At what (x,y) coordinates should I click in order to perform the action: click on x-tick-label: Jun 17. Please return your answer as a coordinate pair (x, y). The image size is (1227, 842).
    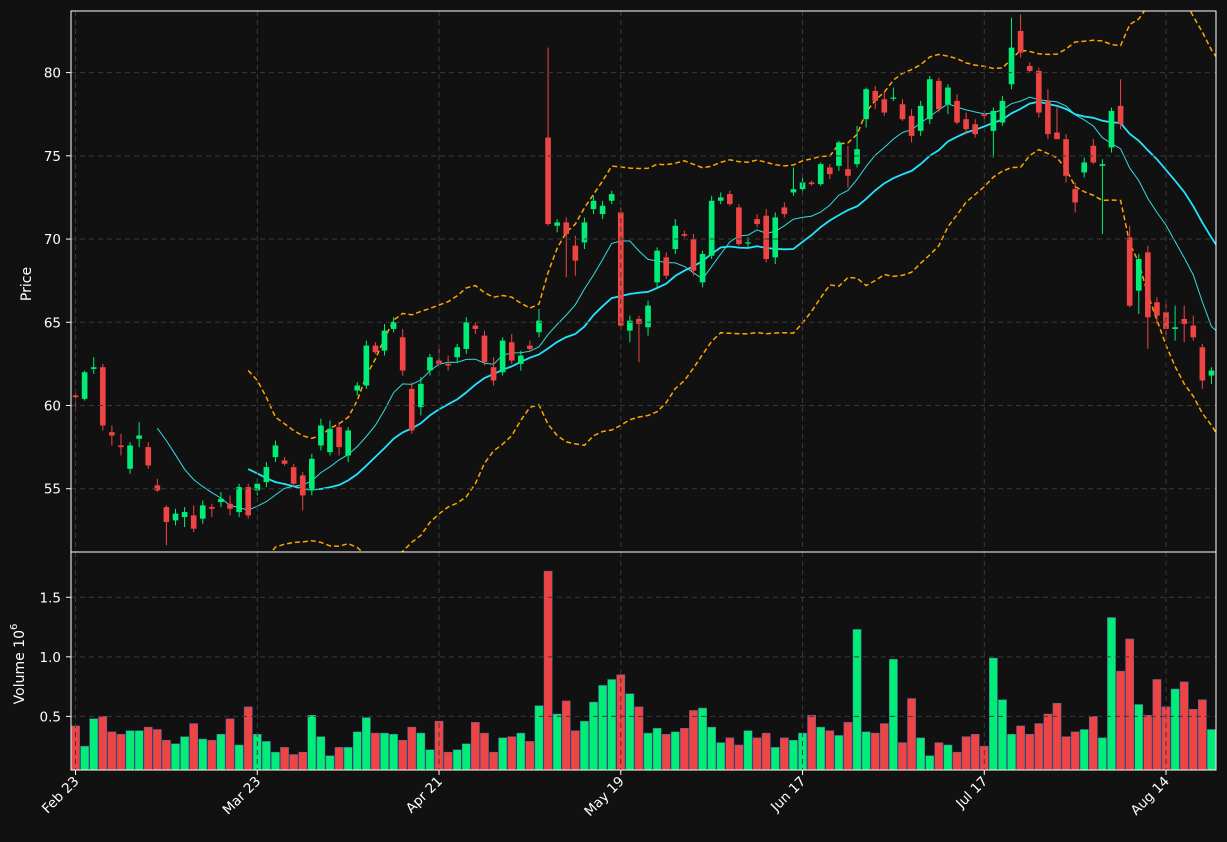
    Looking at the image, I should click on (788, 795).